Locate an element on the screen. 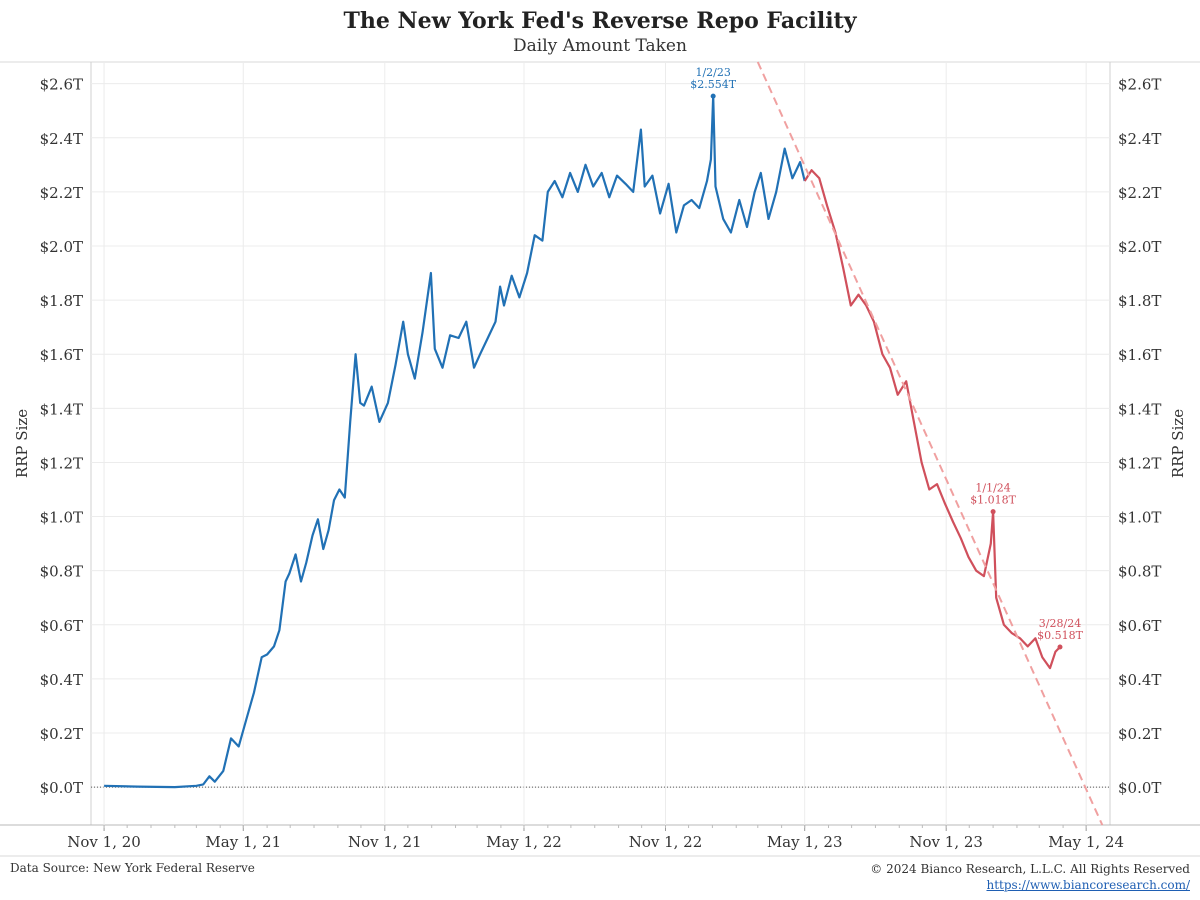 Image resolution: width=1200 pixels, height=900 pixels. chart-subtitle: Daily Amount Taken is located at coordinates (600, 46).